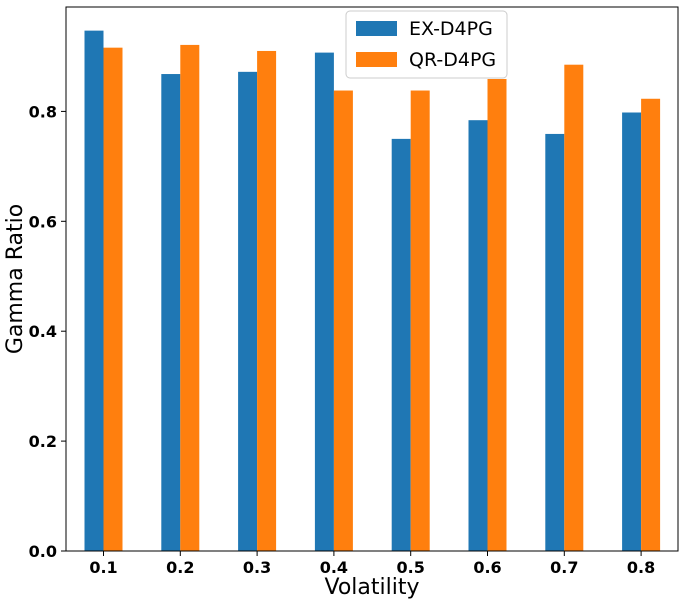  Describe the element at coordinates (641, 567) in the screenshot. I see `x-tick-label: 0.8` at that location.